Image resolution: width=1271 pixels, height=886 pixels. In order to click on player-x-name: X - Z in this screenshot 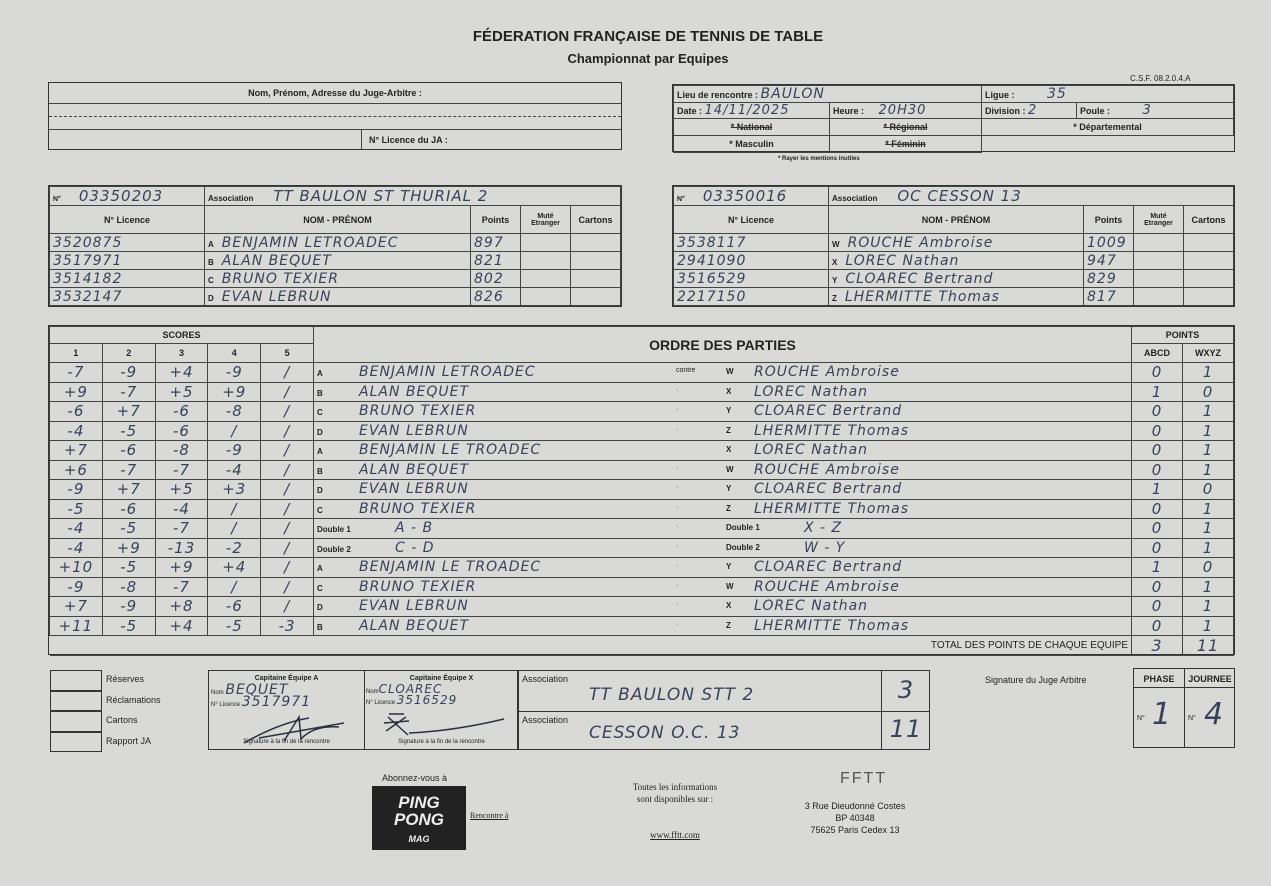, I will do `click(823, 528)`.